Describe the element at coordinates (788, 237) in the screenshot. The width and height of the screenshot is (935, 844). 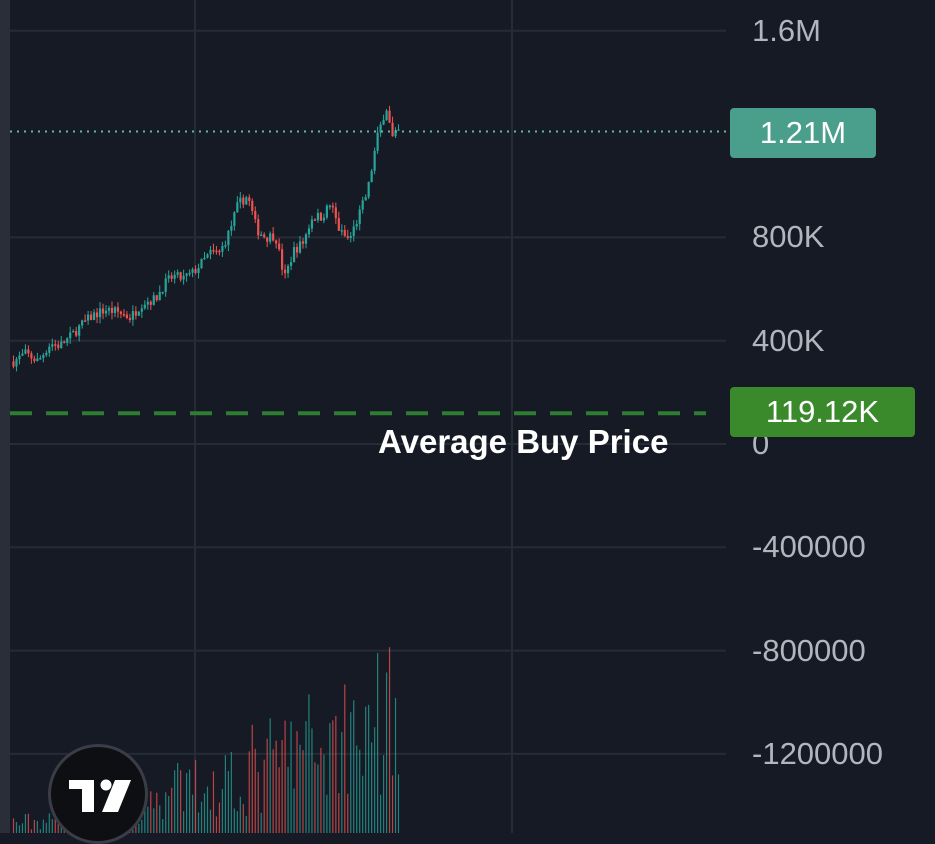
I see `y-tick-label-1: 800K` at that location.